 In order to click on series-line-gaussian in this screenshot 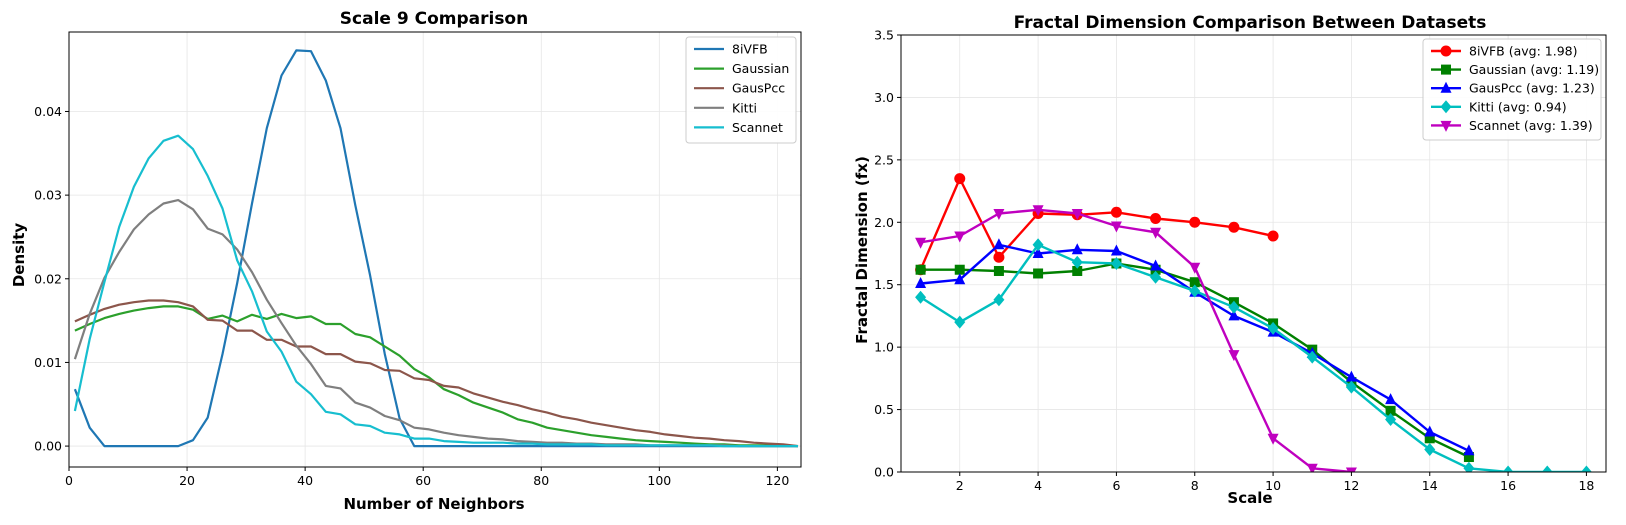, I will do `click(436, 376)`.